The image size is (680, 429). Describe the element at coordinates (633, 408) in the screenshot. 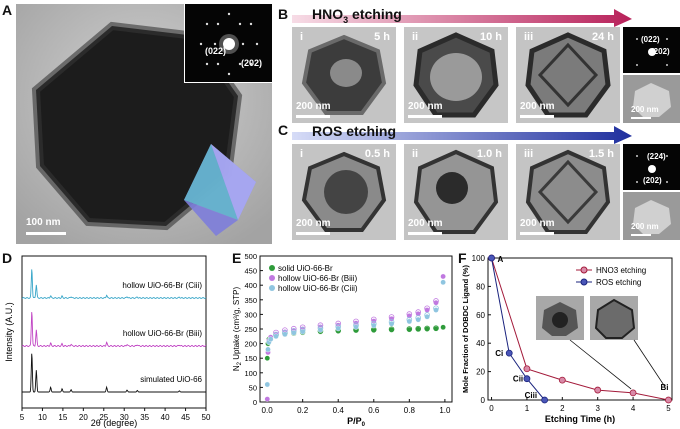

I see `x-tick-label: 4` at that location.